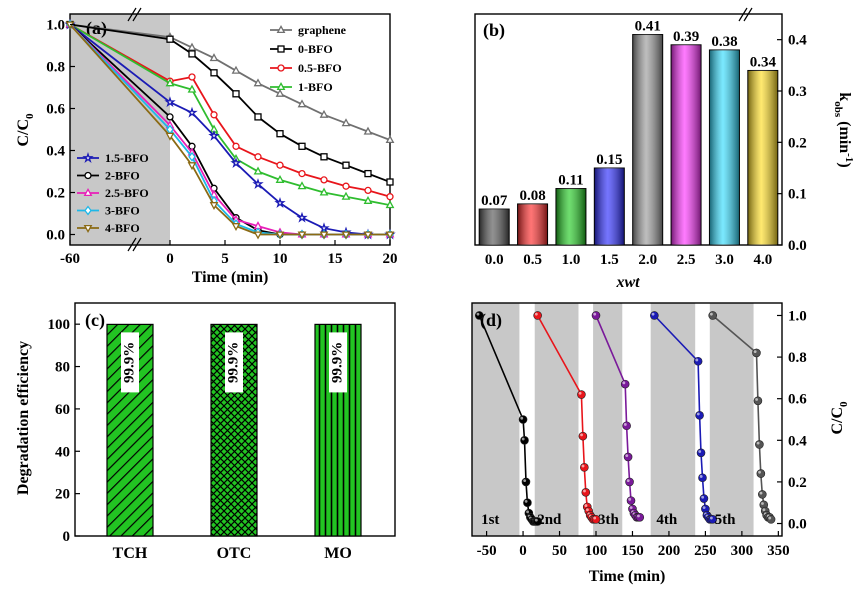 The width and height of the screenshot is (866, 592). What do you see at coordinates (684, 417) in the screenshot?
I see `series-4th` at bounding box center [684, 417].